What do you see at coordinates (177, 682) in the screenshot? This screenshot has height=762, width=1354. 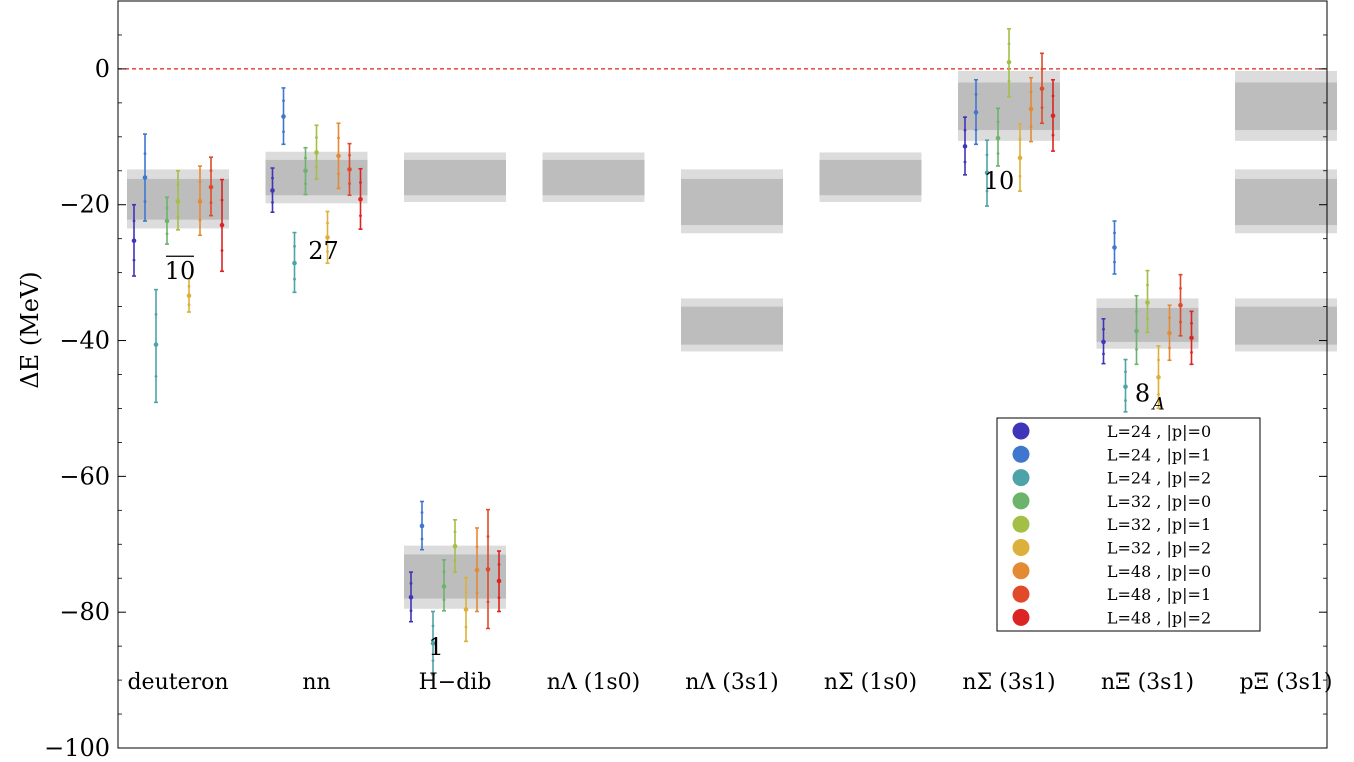 I see `category-label: deuteron` at bounding box center [177, 682].